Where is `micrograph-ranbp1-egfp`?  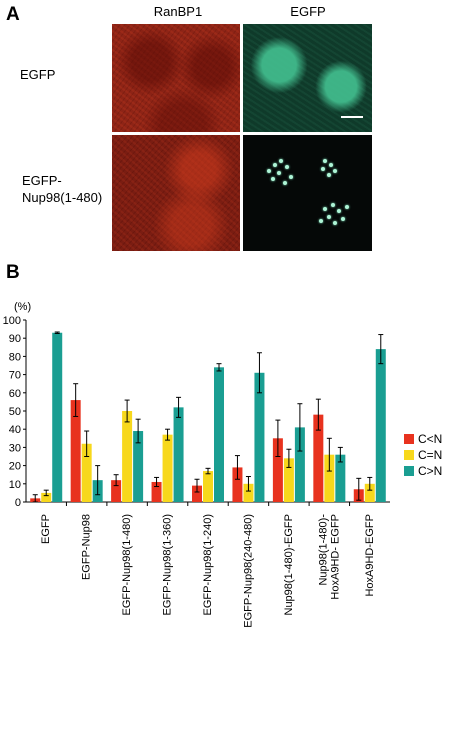
micrograph-ranbp1-egfp is located at coordinates (176, 78).